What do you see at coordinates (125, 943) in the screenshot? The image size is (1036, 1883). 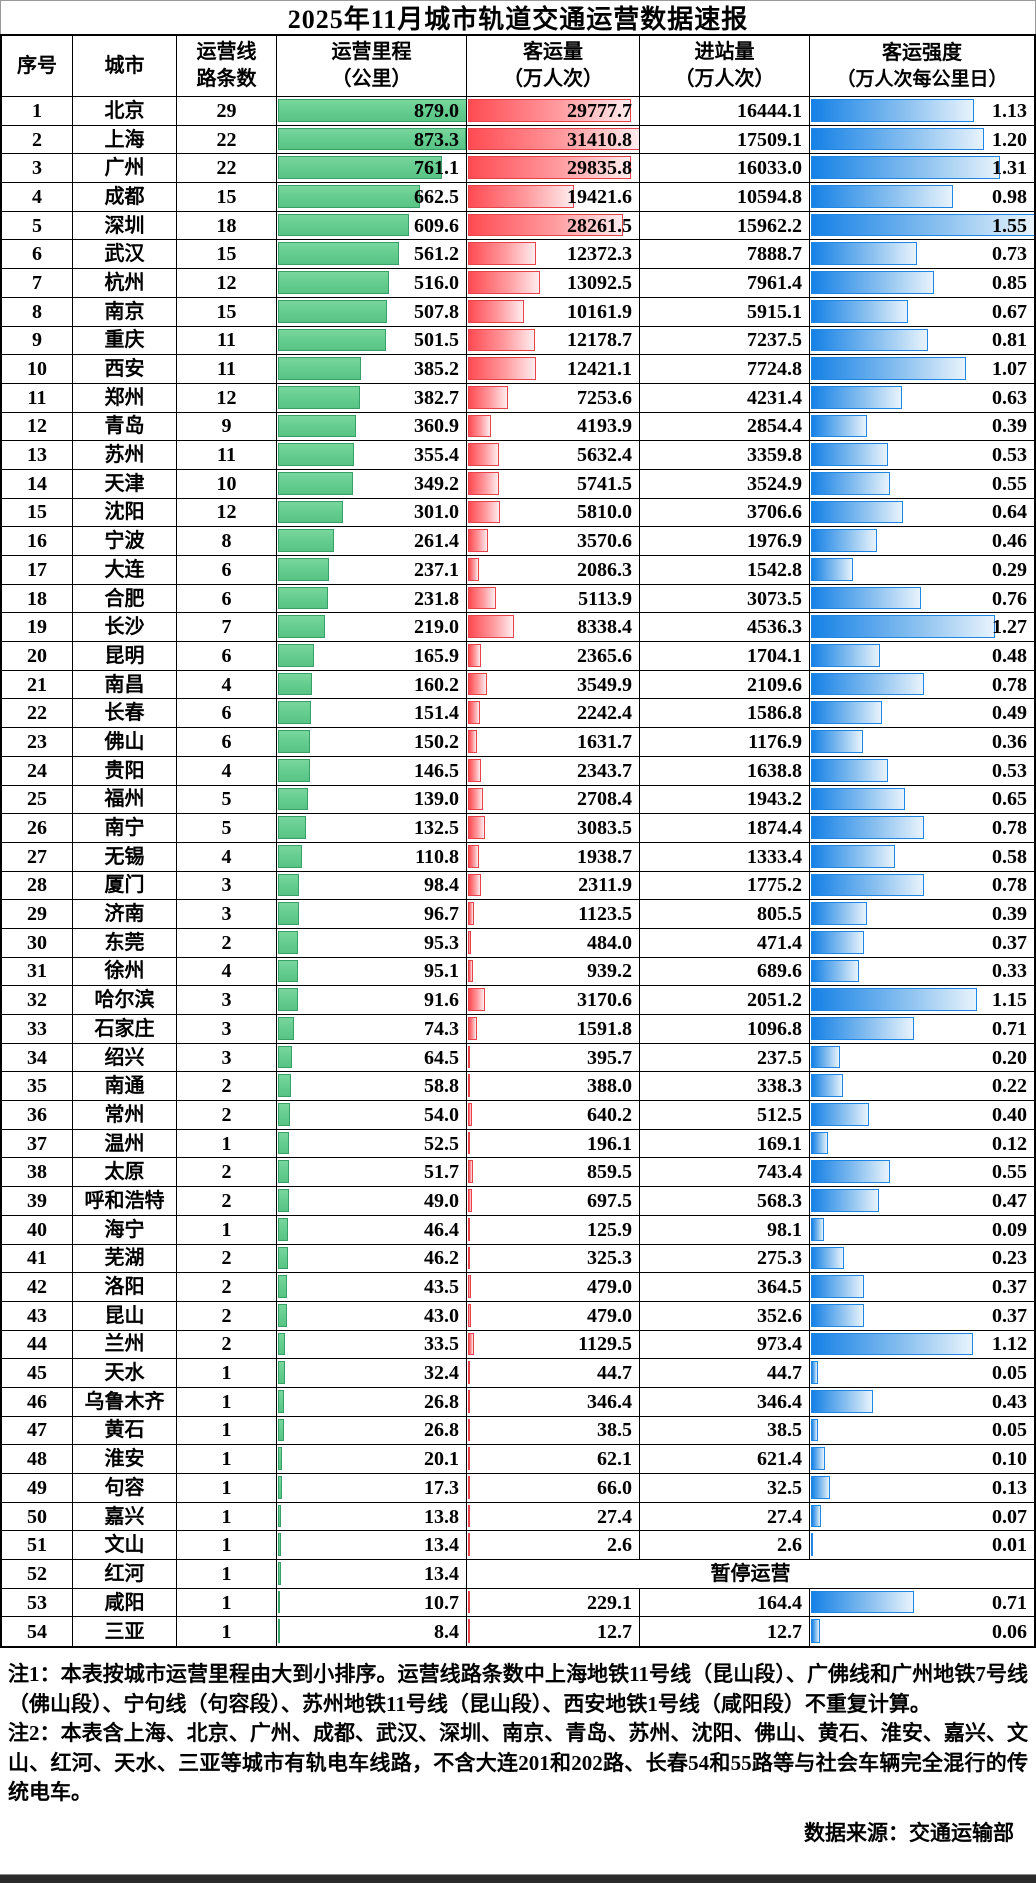 I see `cell-city: 东莞` at bounding box center [125, 943].